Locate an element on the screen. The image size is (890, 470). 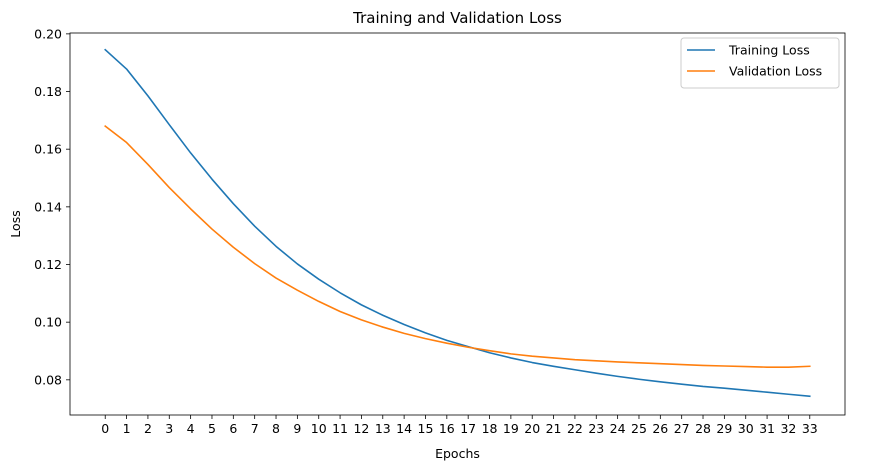
x-tick-label: 8 is located at coordinates (276, 428).